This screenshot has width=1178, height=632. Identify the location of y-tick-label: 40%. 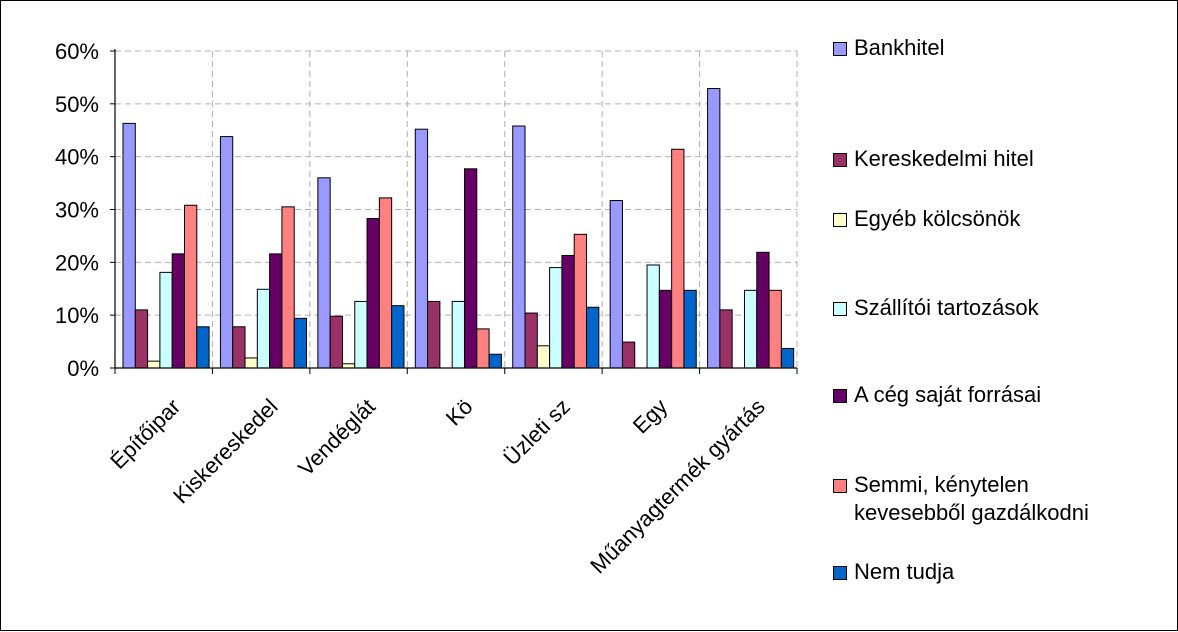
(77, 157).